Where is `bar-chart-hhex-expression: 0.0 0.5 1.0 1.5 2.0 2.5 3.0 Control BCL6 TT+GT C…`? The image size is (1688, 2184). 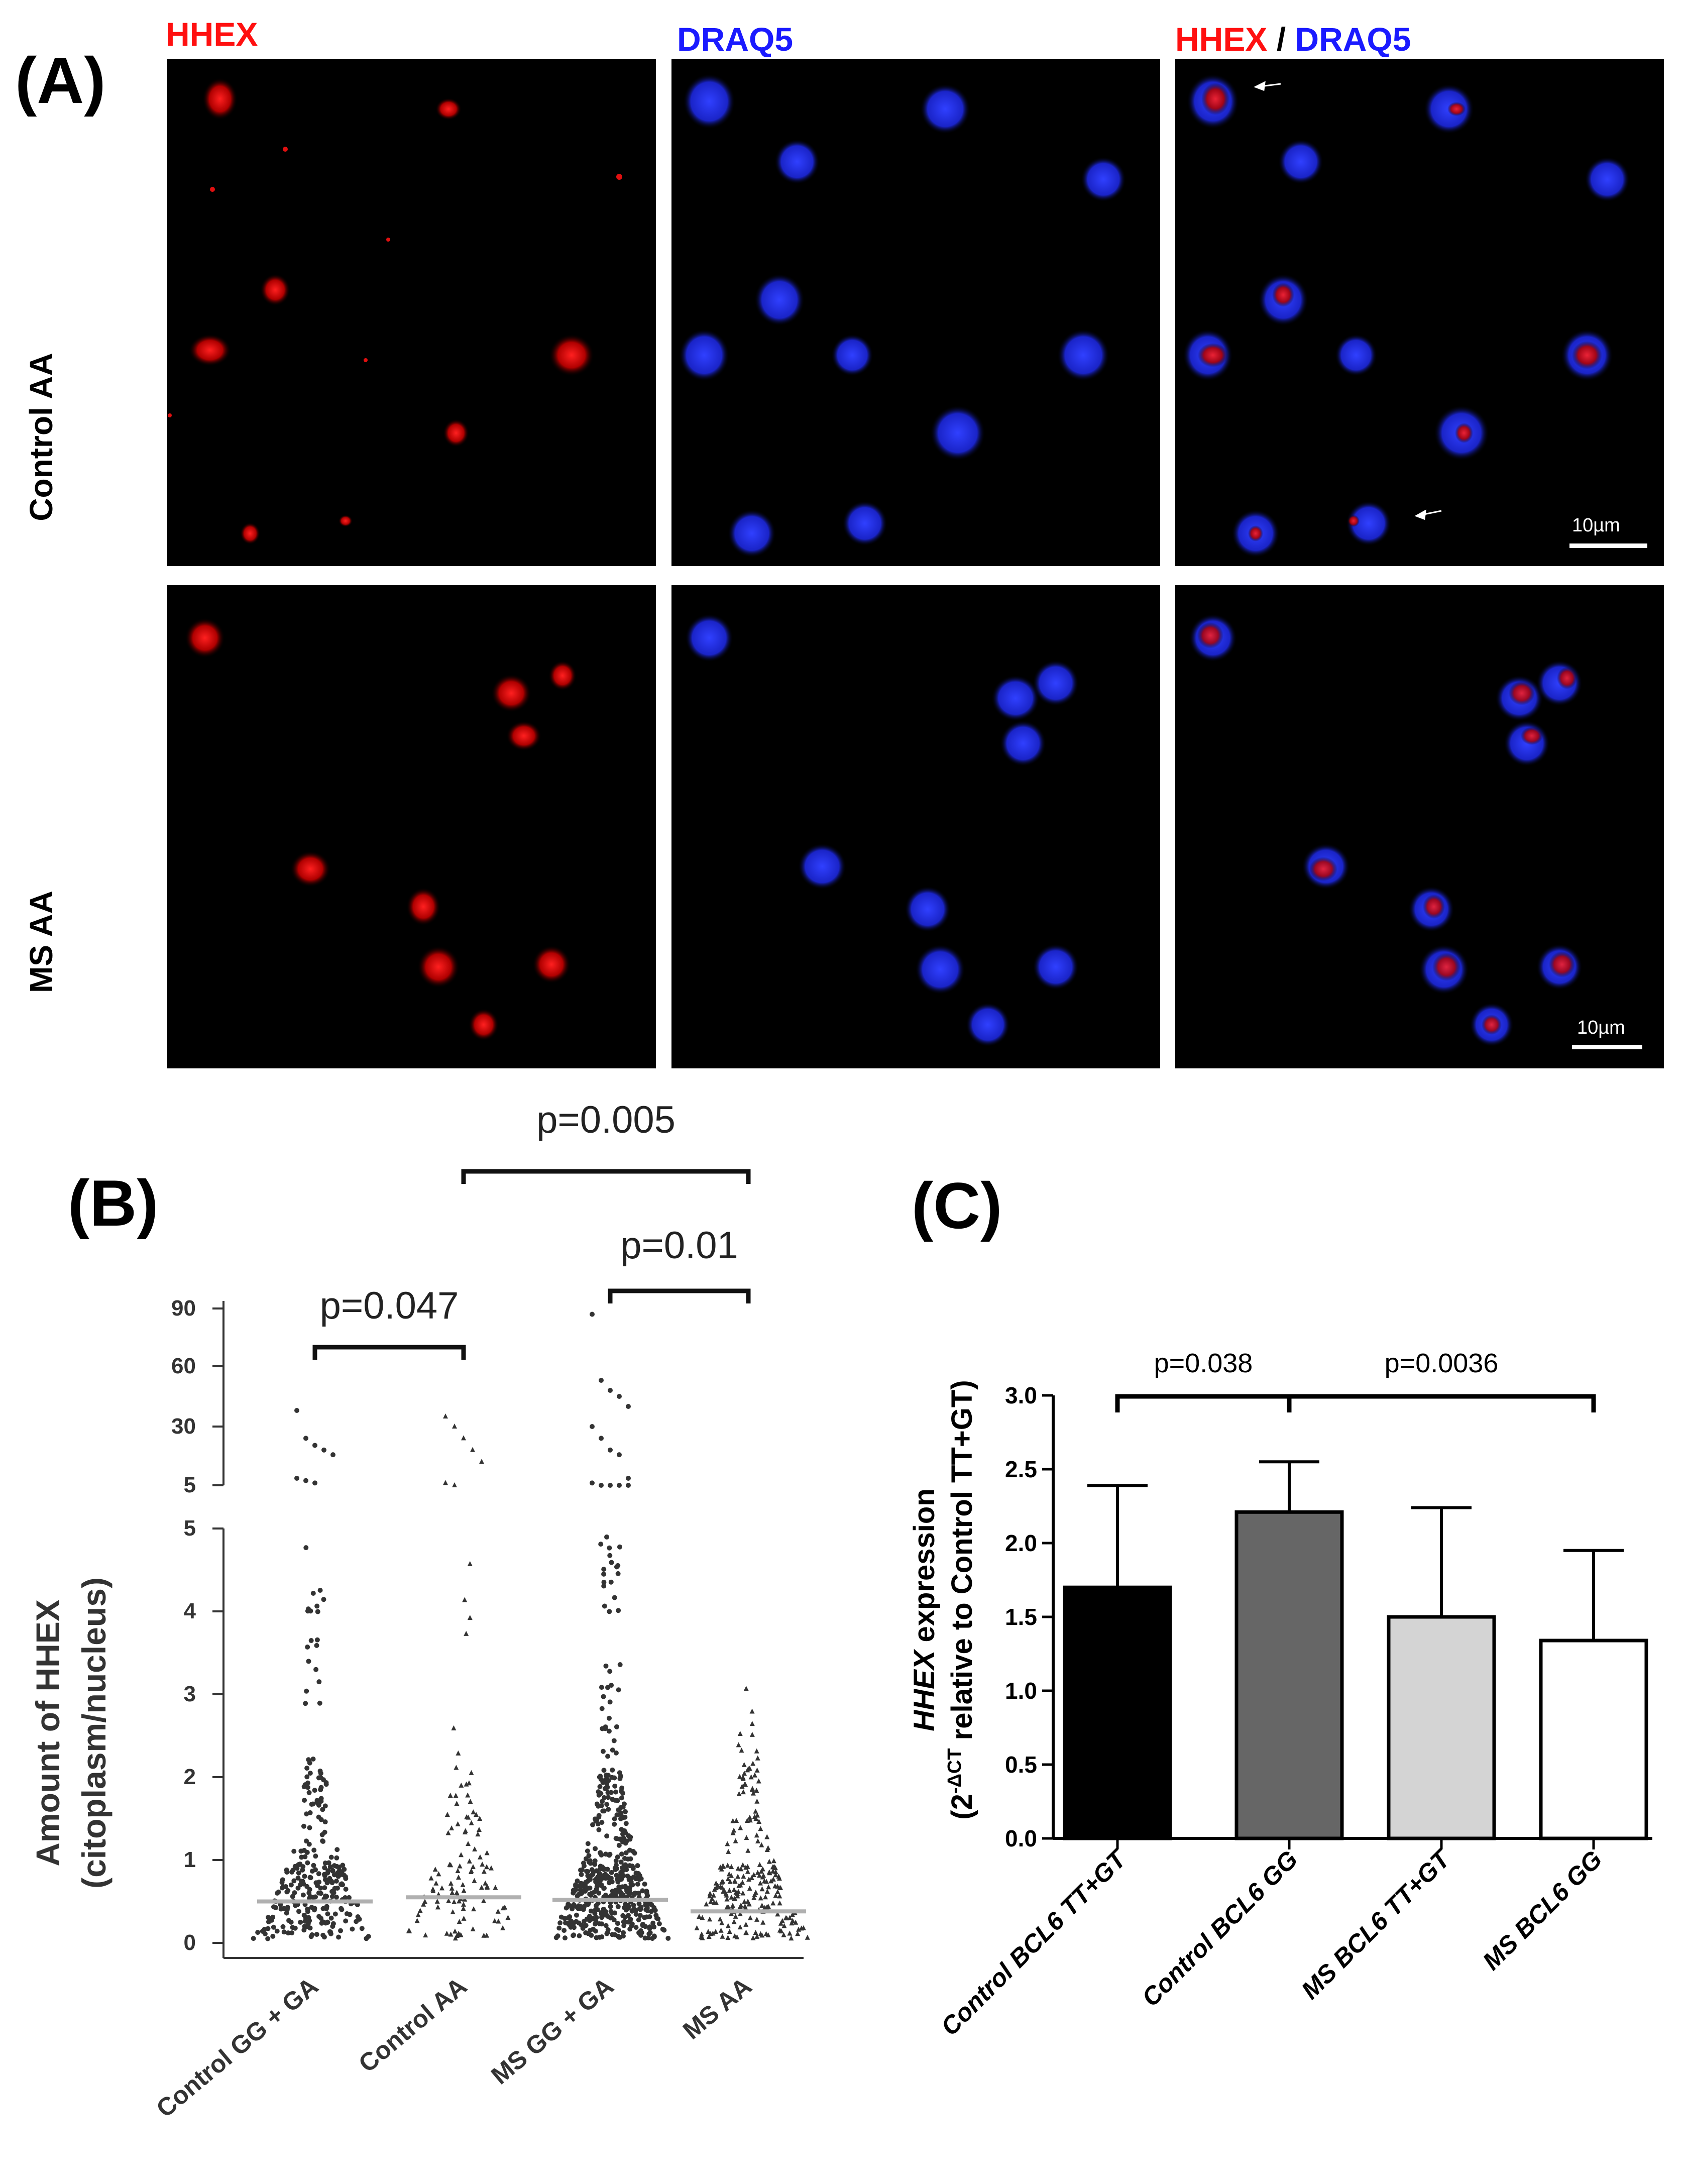 bar-chart-hhex-expression: 0.0 0.5 1.0 1.5 2.0 2.5 3.0 Control BCL6 TT+GT C… is located at coordinates (1280, 1695).